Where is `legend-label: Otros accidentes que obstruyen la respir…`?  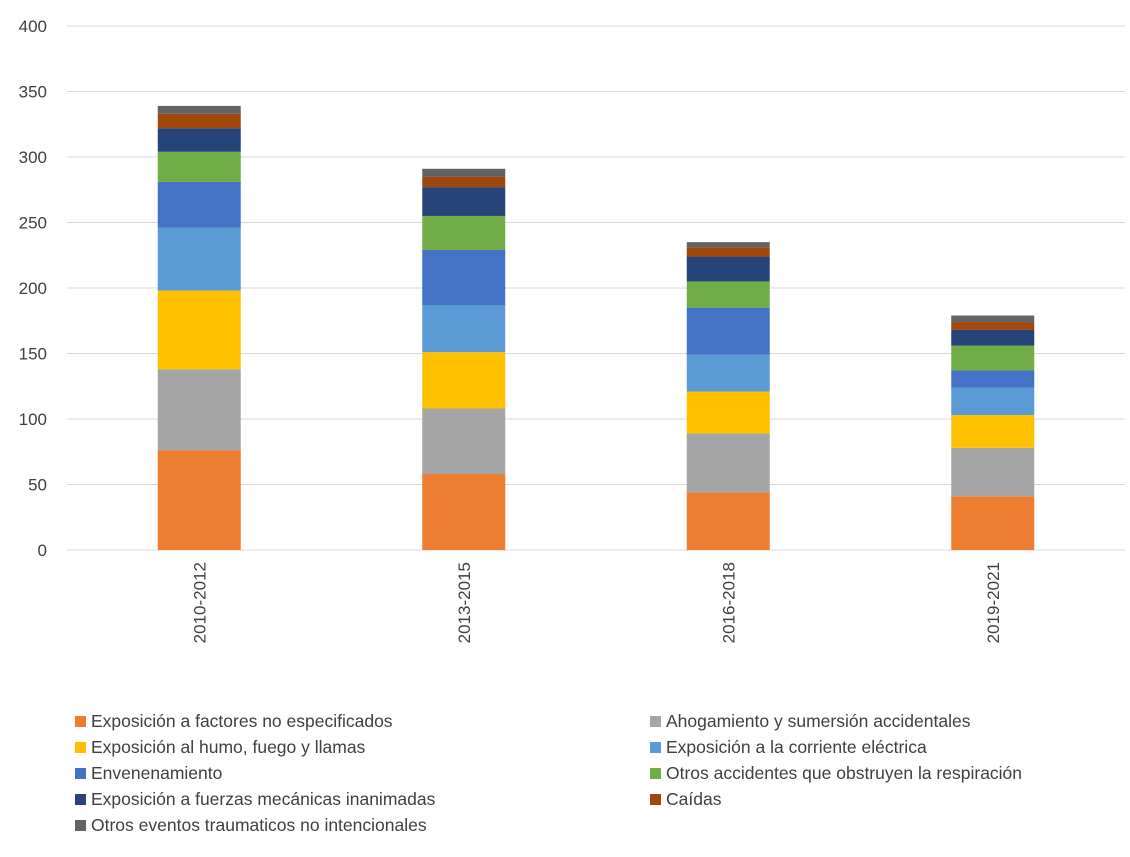
legend-label: Otros accidentes que obstruyen la respir… is located at coordinates (844, 772).